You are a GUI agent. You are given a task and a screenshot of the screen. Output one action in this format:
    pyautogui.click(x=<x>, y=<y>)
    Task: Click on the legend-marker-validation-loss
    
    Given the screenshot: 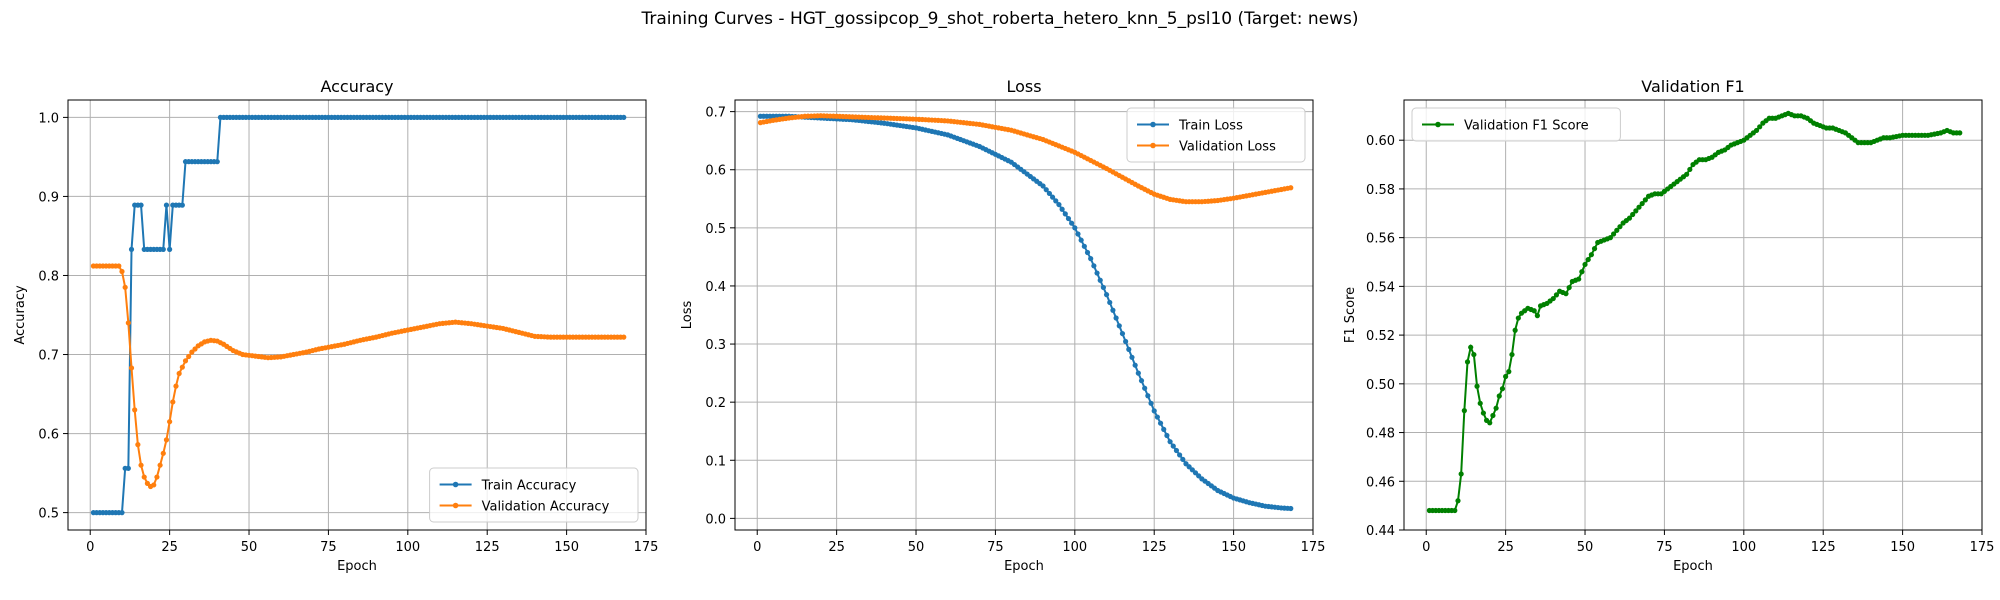 What is the action you would take?
    pyautogui.click(x=1153, y=145)
    